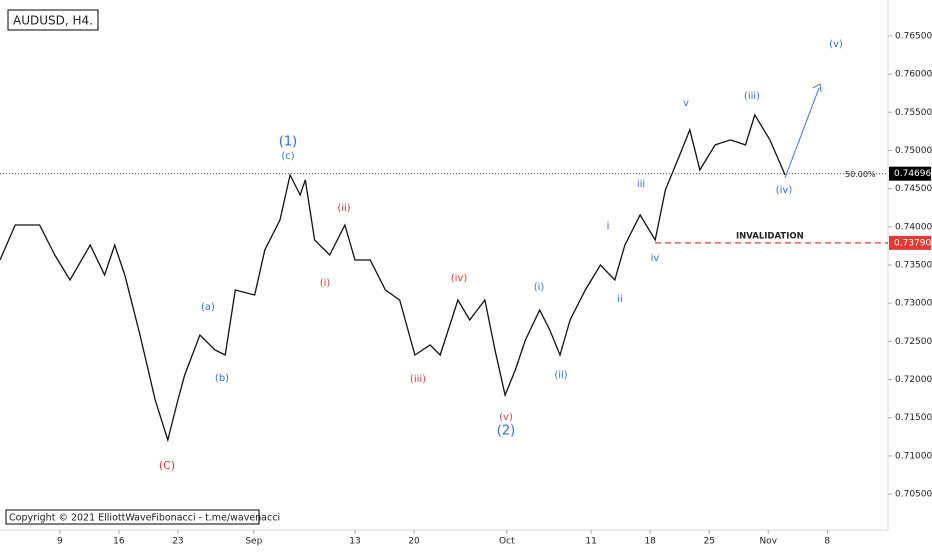  What do you see at coordinates (414, 542) in the screenshot?
I see `x-tick-label: 20` at bounding box center [414, 542].